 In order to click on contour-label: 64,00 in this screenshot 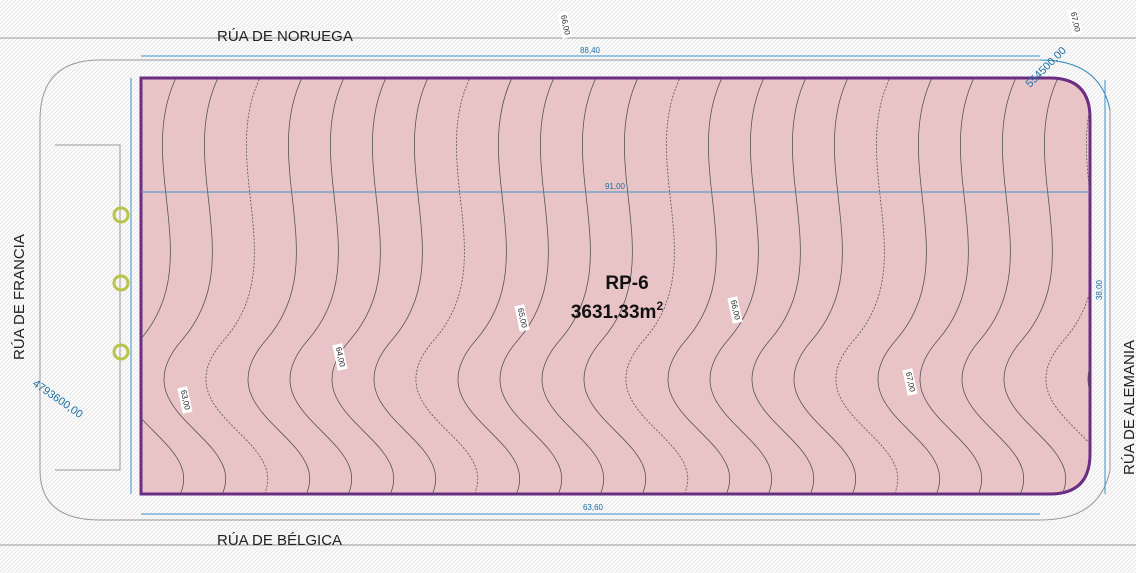, I will do `click(340, 357)`.